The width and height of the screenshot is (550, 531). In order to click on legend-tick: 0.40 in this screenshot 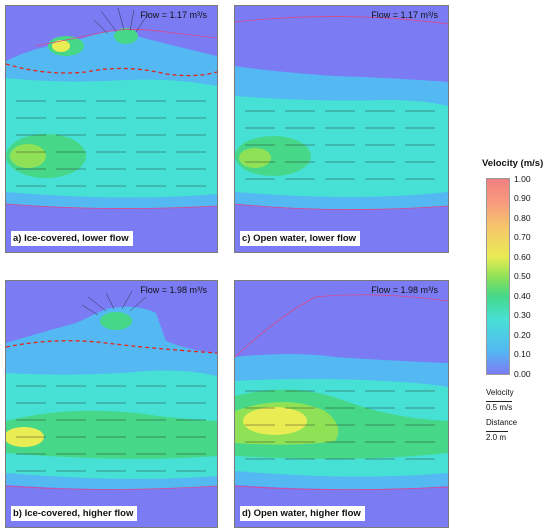, I will do `click(522, 296)`.